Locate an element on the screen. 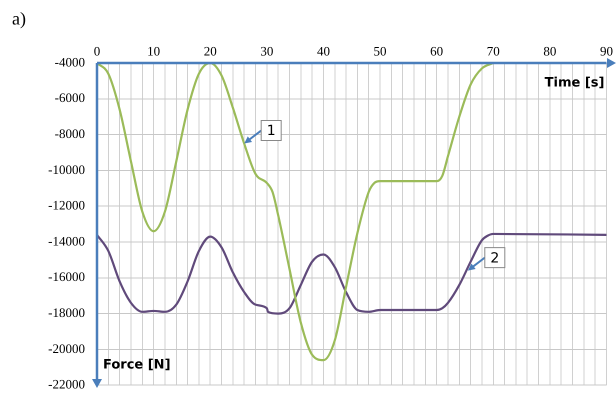 Image resolution: width=616 pixels, height=405 pixels. y-tick-label: -12000 is located at coordinates (66, 205).